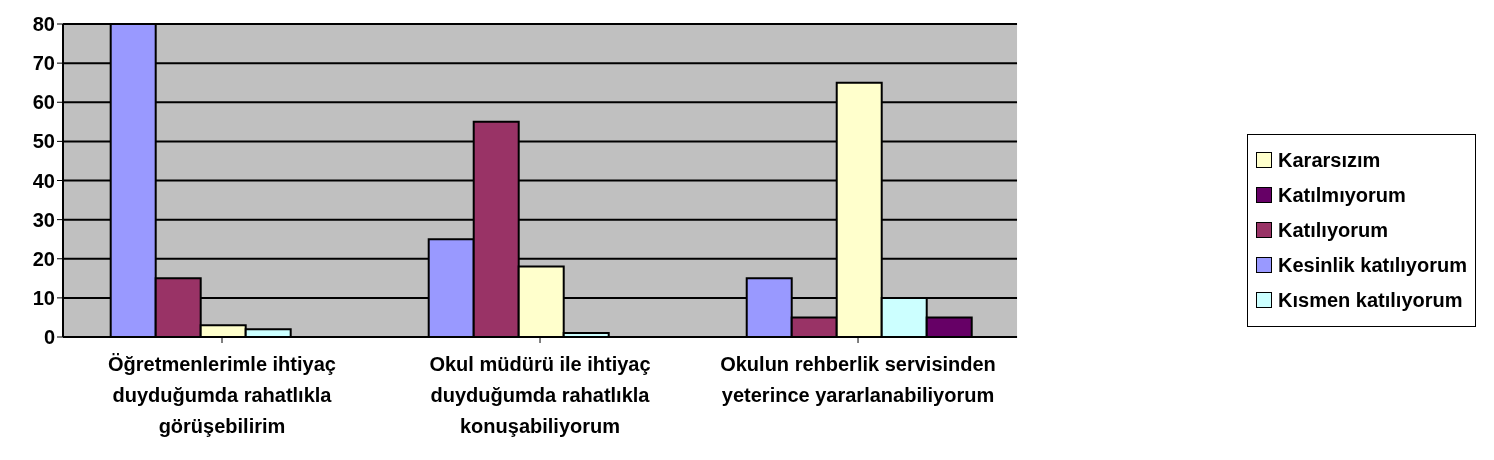  I want to click on y-tick-label: 70, so click(43, 63).